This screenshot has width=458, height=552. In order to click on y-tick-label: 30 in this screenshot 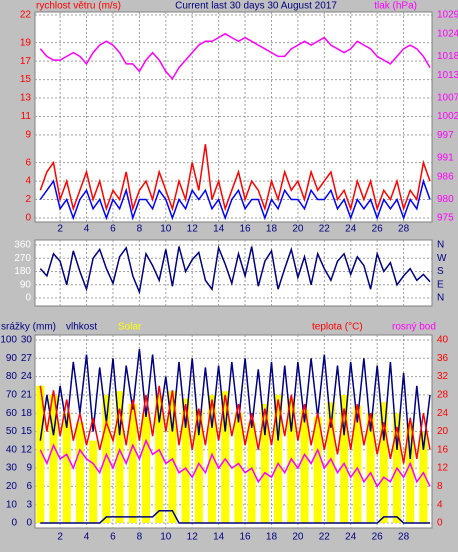, I will do `click(12, 468)`.